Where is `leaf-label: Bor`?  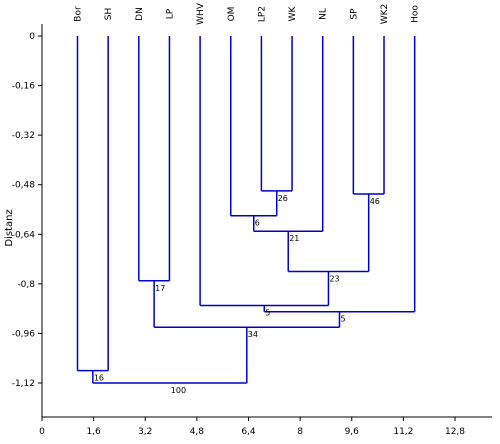
leaf-label: Bor is located at coordinates (78, 14).